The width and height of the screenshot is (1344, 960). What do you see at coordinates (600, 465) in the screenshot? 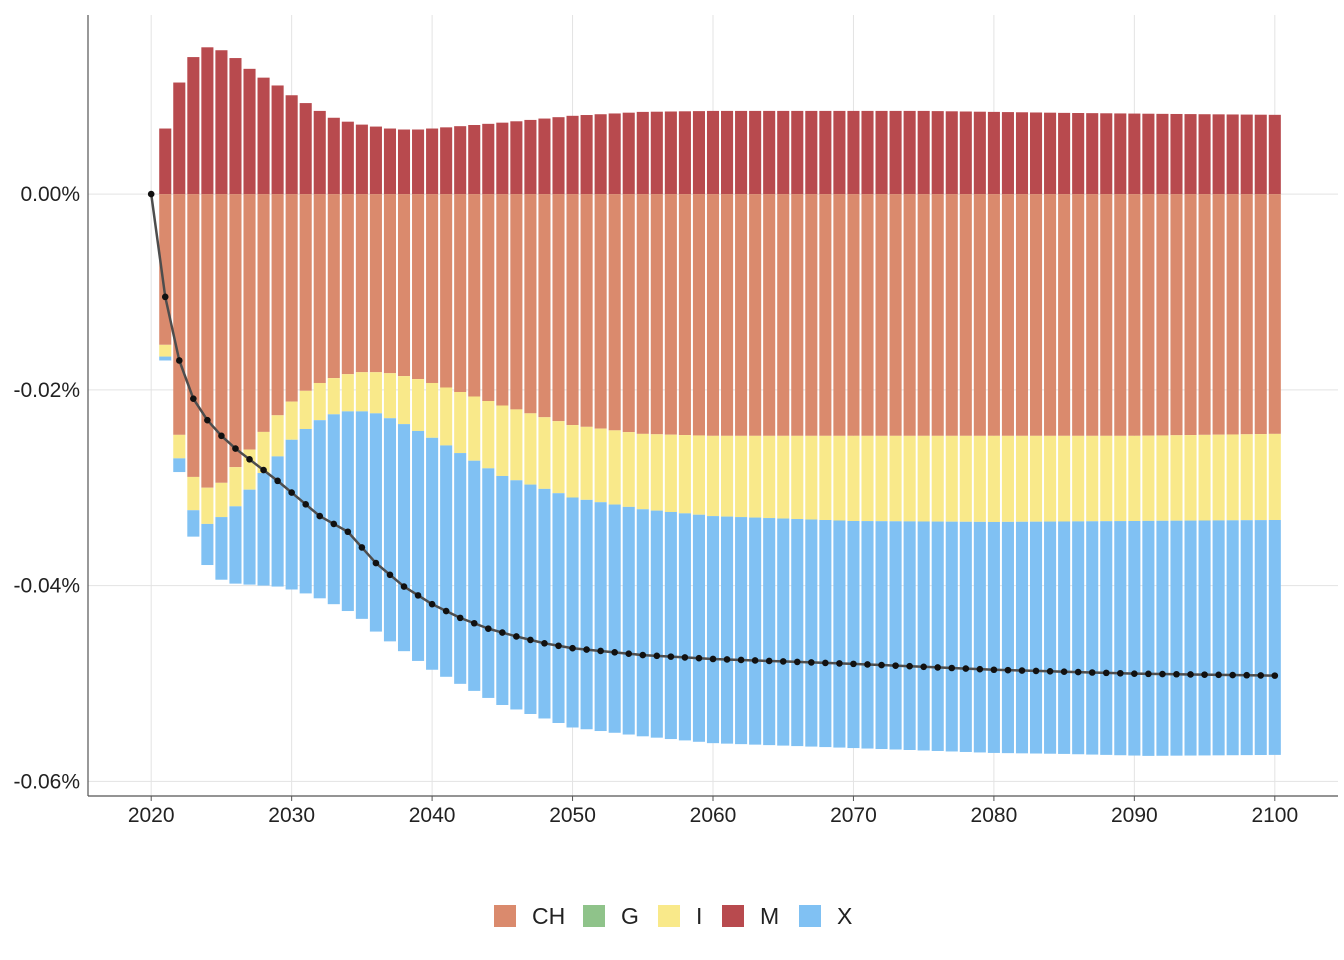
I see `bar-I-2052` at bounding box center [600, 465].